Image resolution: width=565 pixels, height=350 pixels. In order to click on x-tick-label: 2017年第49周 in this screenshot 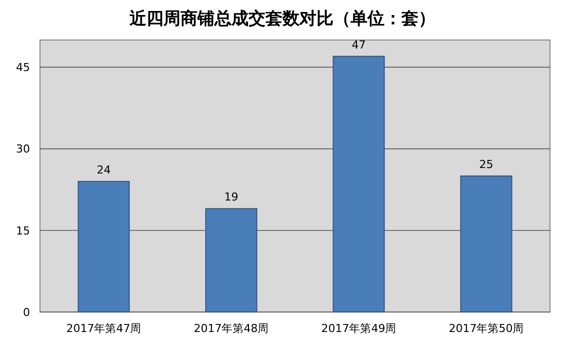, I will do `click(358, 328)`.